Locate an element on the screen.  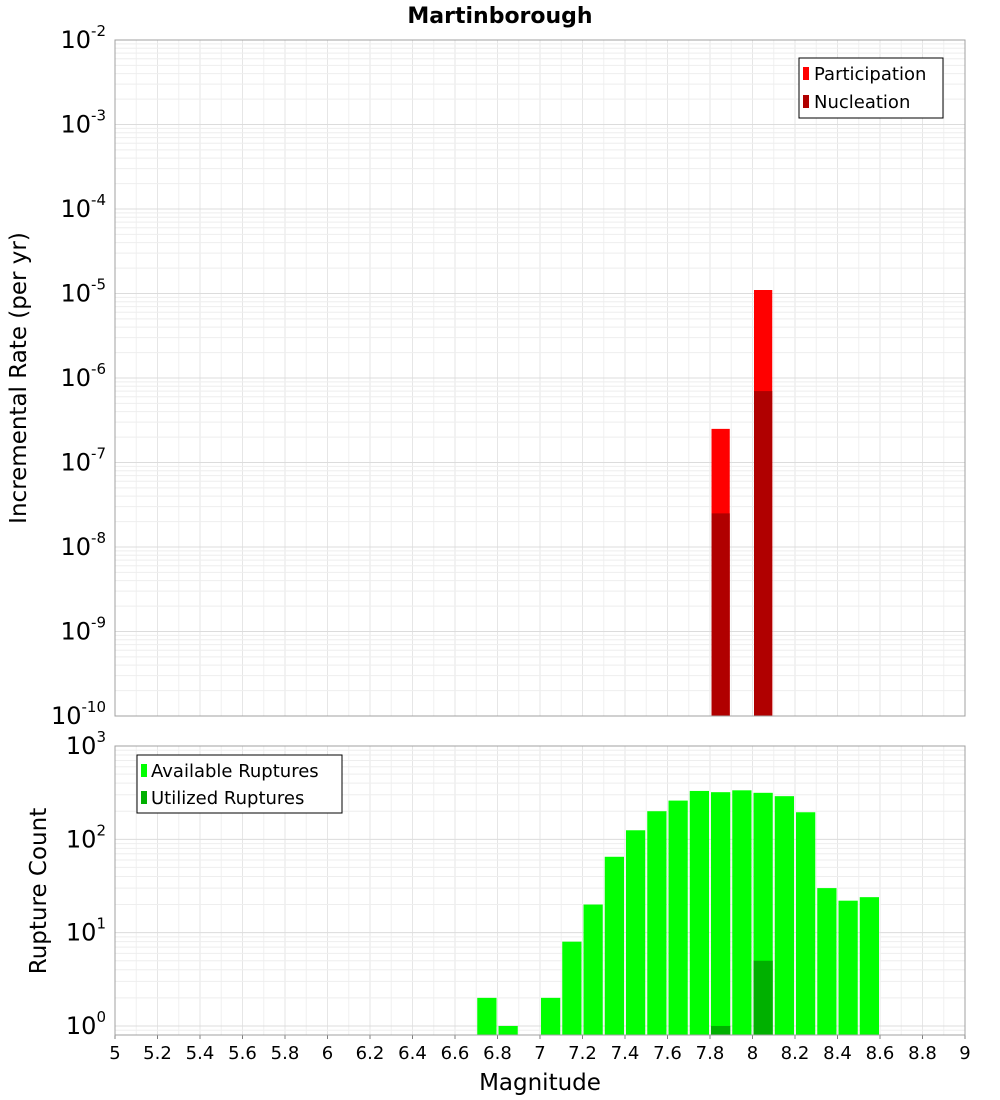
rate-legend: Participation Nucleation is located at coordinates (871, 88).